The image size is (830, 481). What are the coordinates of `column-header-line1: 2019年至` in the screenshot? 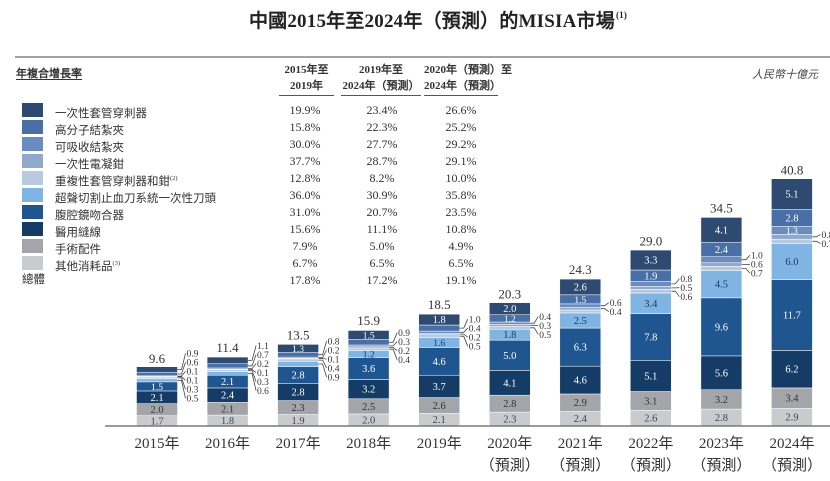 It's located at (381, 70).